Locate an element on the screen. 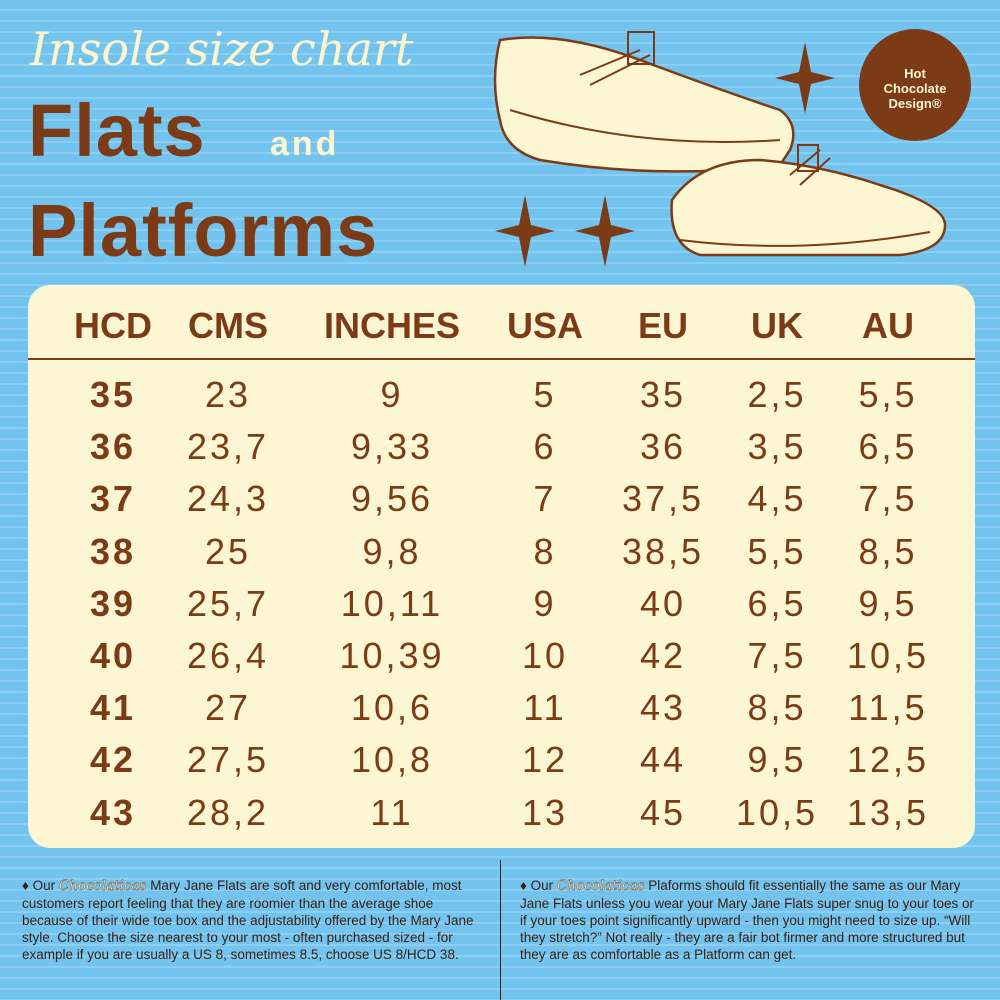  table-cell: 2,5 is located at coordinates (777, 394).